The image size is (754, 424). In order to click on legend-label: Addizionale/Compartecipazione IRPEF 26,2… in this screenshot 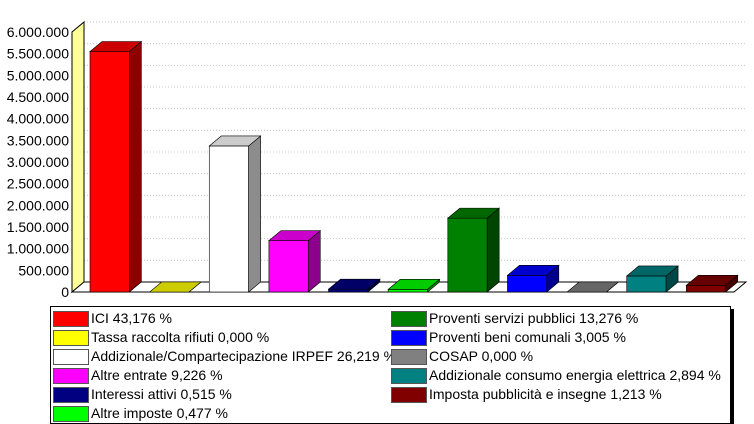, I will do `click(244, 356)`.